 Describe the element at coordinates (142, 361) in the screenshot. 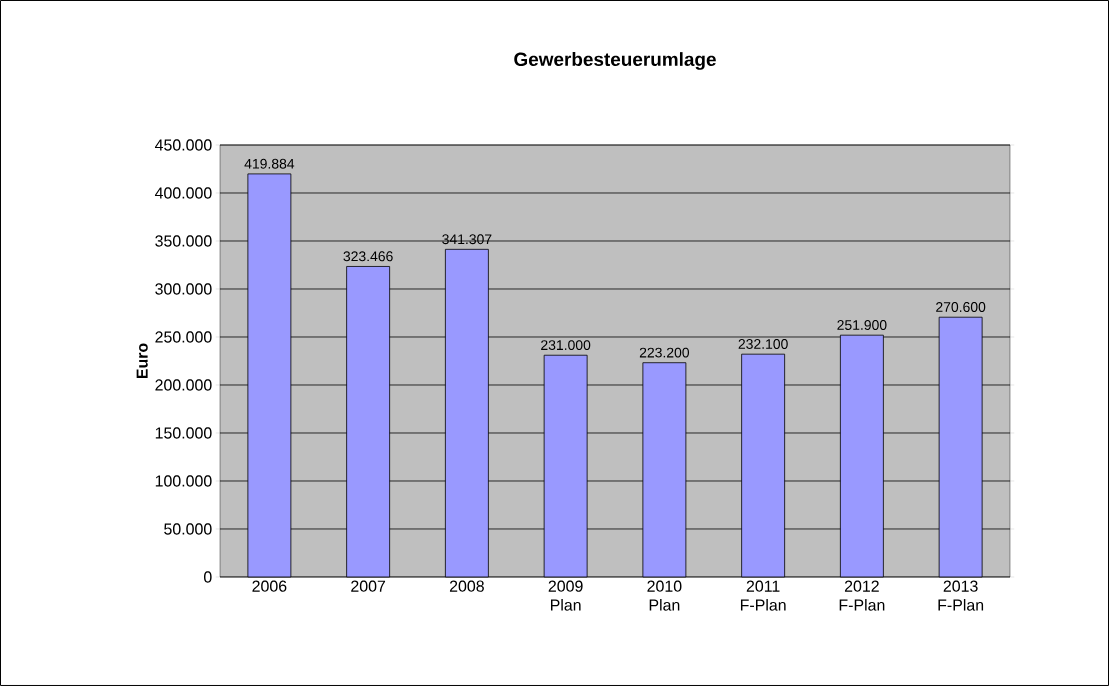

I see `y-axis-title: Euro` at that location.